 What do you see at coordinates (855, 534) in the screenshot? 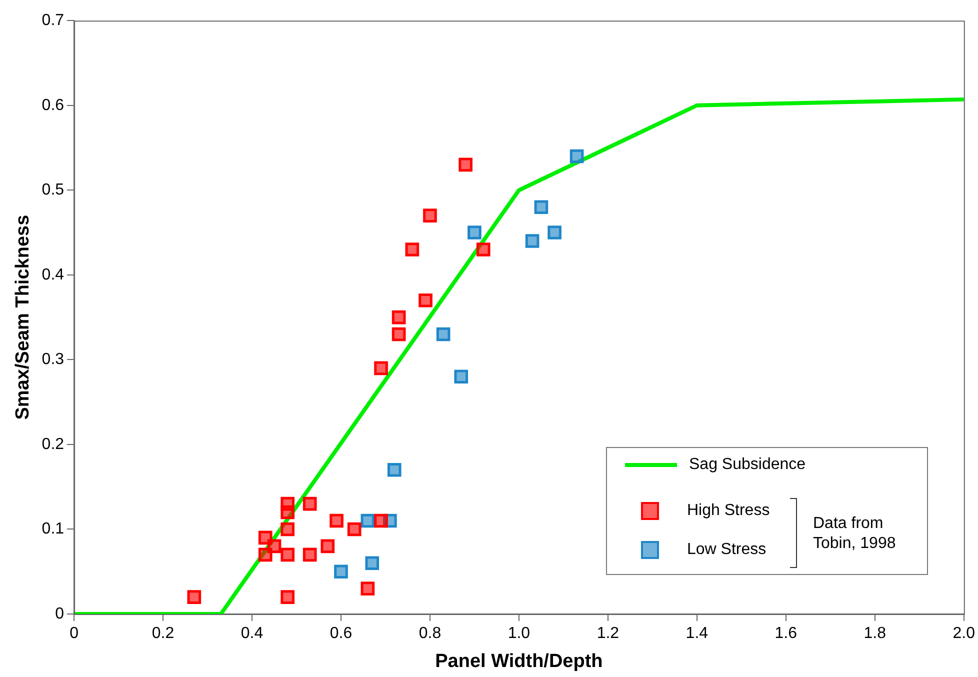
I see `annotation: Data from Tobin, 1998` at bounding box center [855, 534].